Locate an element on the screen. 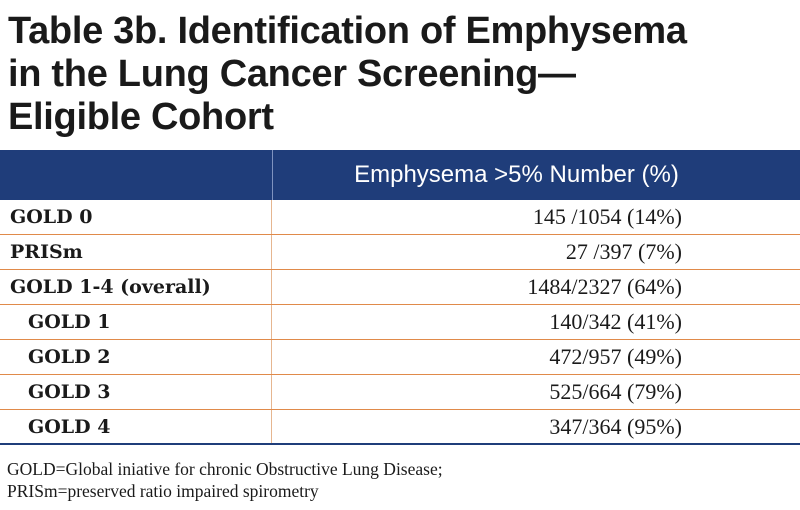  row-label-gold-0: GOLD 0 is located at coordinates (136, 217).